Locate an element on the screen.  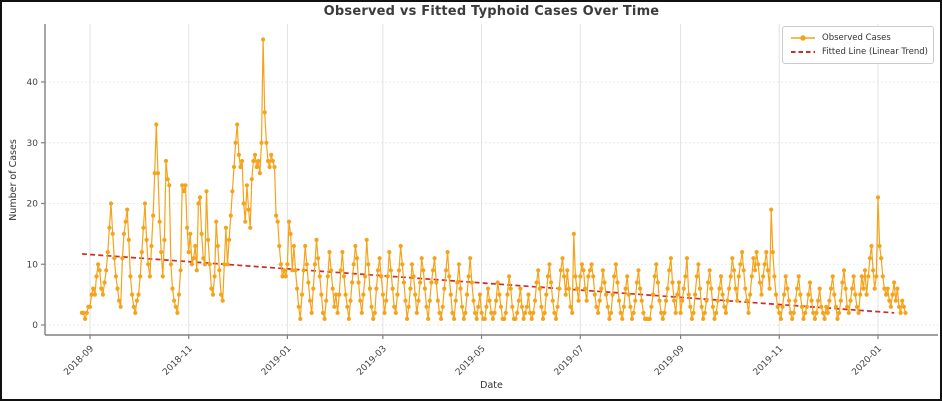
x-axis-label: Date is located at coordinates (491, 385).